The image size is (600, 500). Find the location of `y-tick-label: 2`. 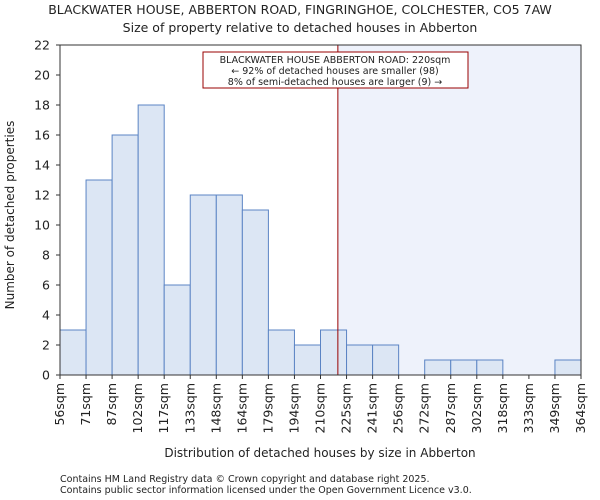

y-tick-label: 2 is located at coordinates (46, 345).